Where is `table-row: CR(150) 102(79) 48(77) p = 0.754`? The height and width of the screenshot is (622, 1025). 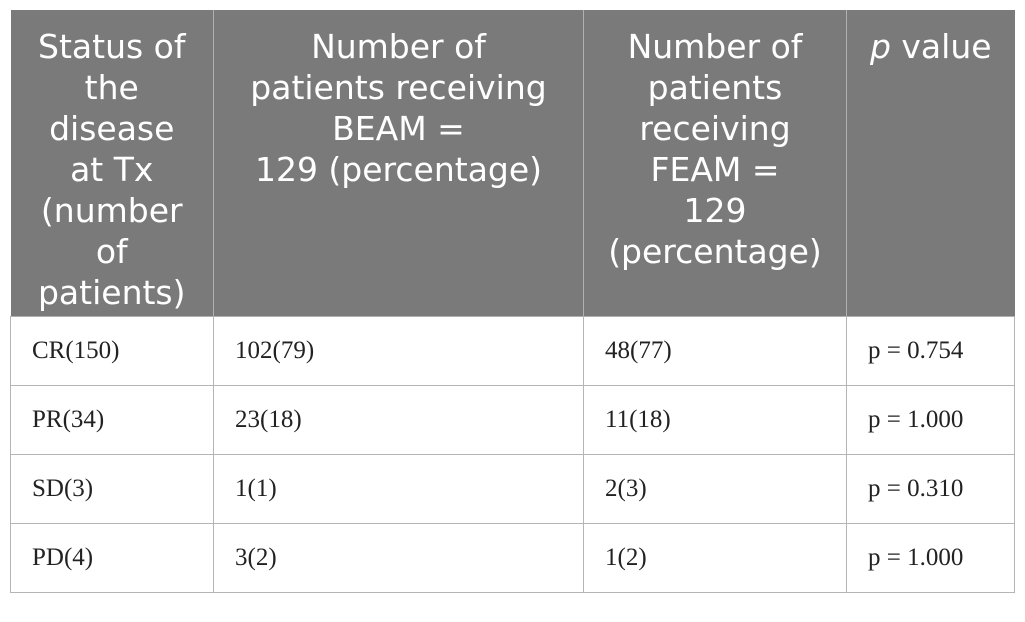 table-row: CR(150) 102(79) 48(77) p = 0.754 is located at coordinates (512, 350).